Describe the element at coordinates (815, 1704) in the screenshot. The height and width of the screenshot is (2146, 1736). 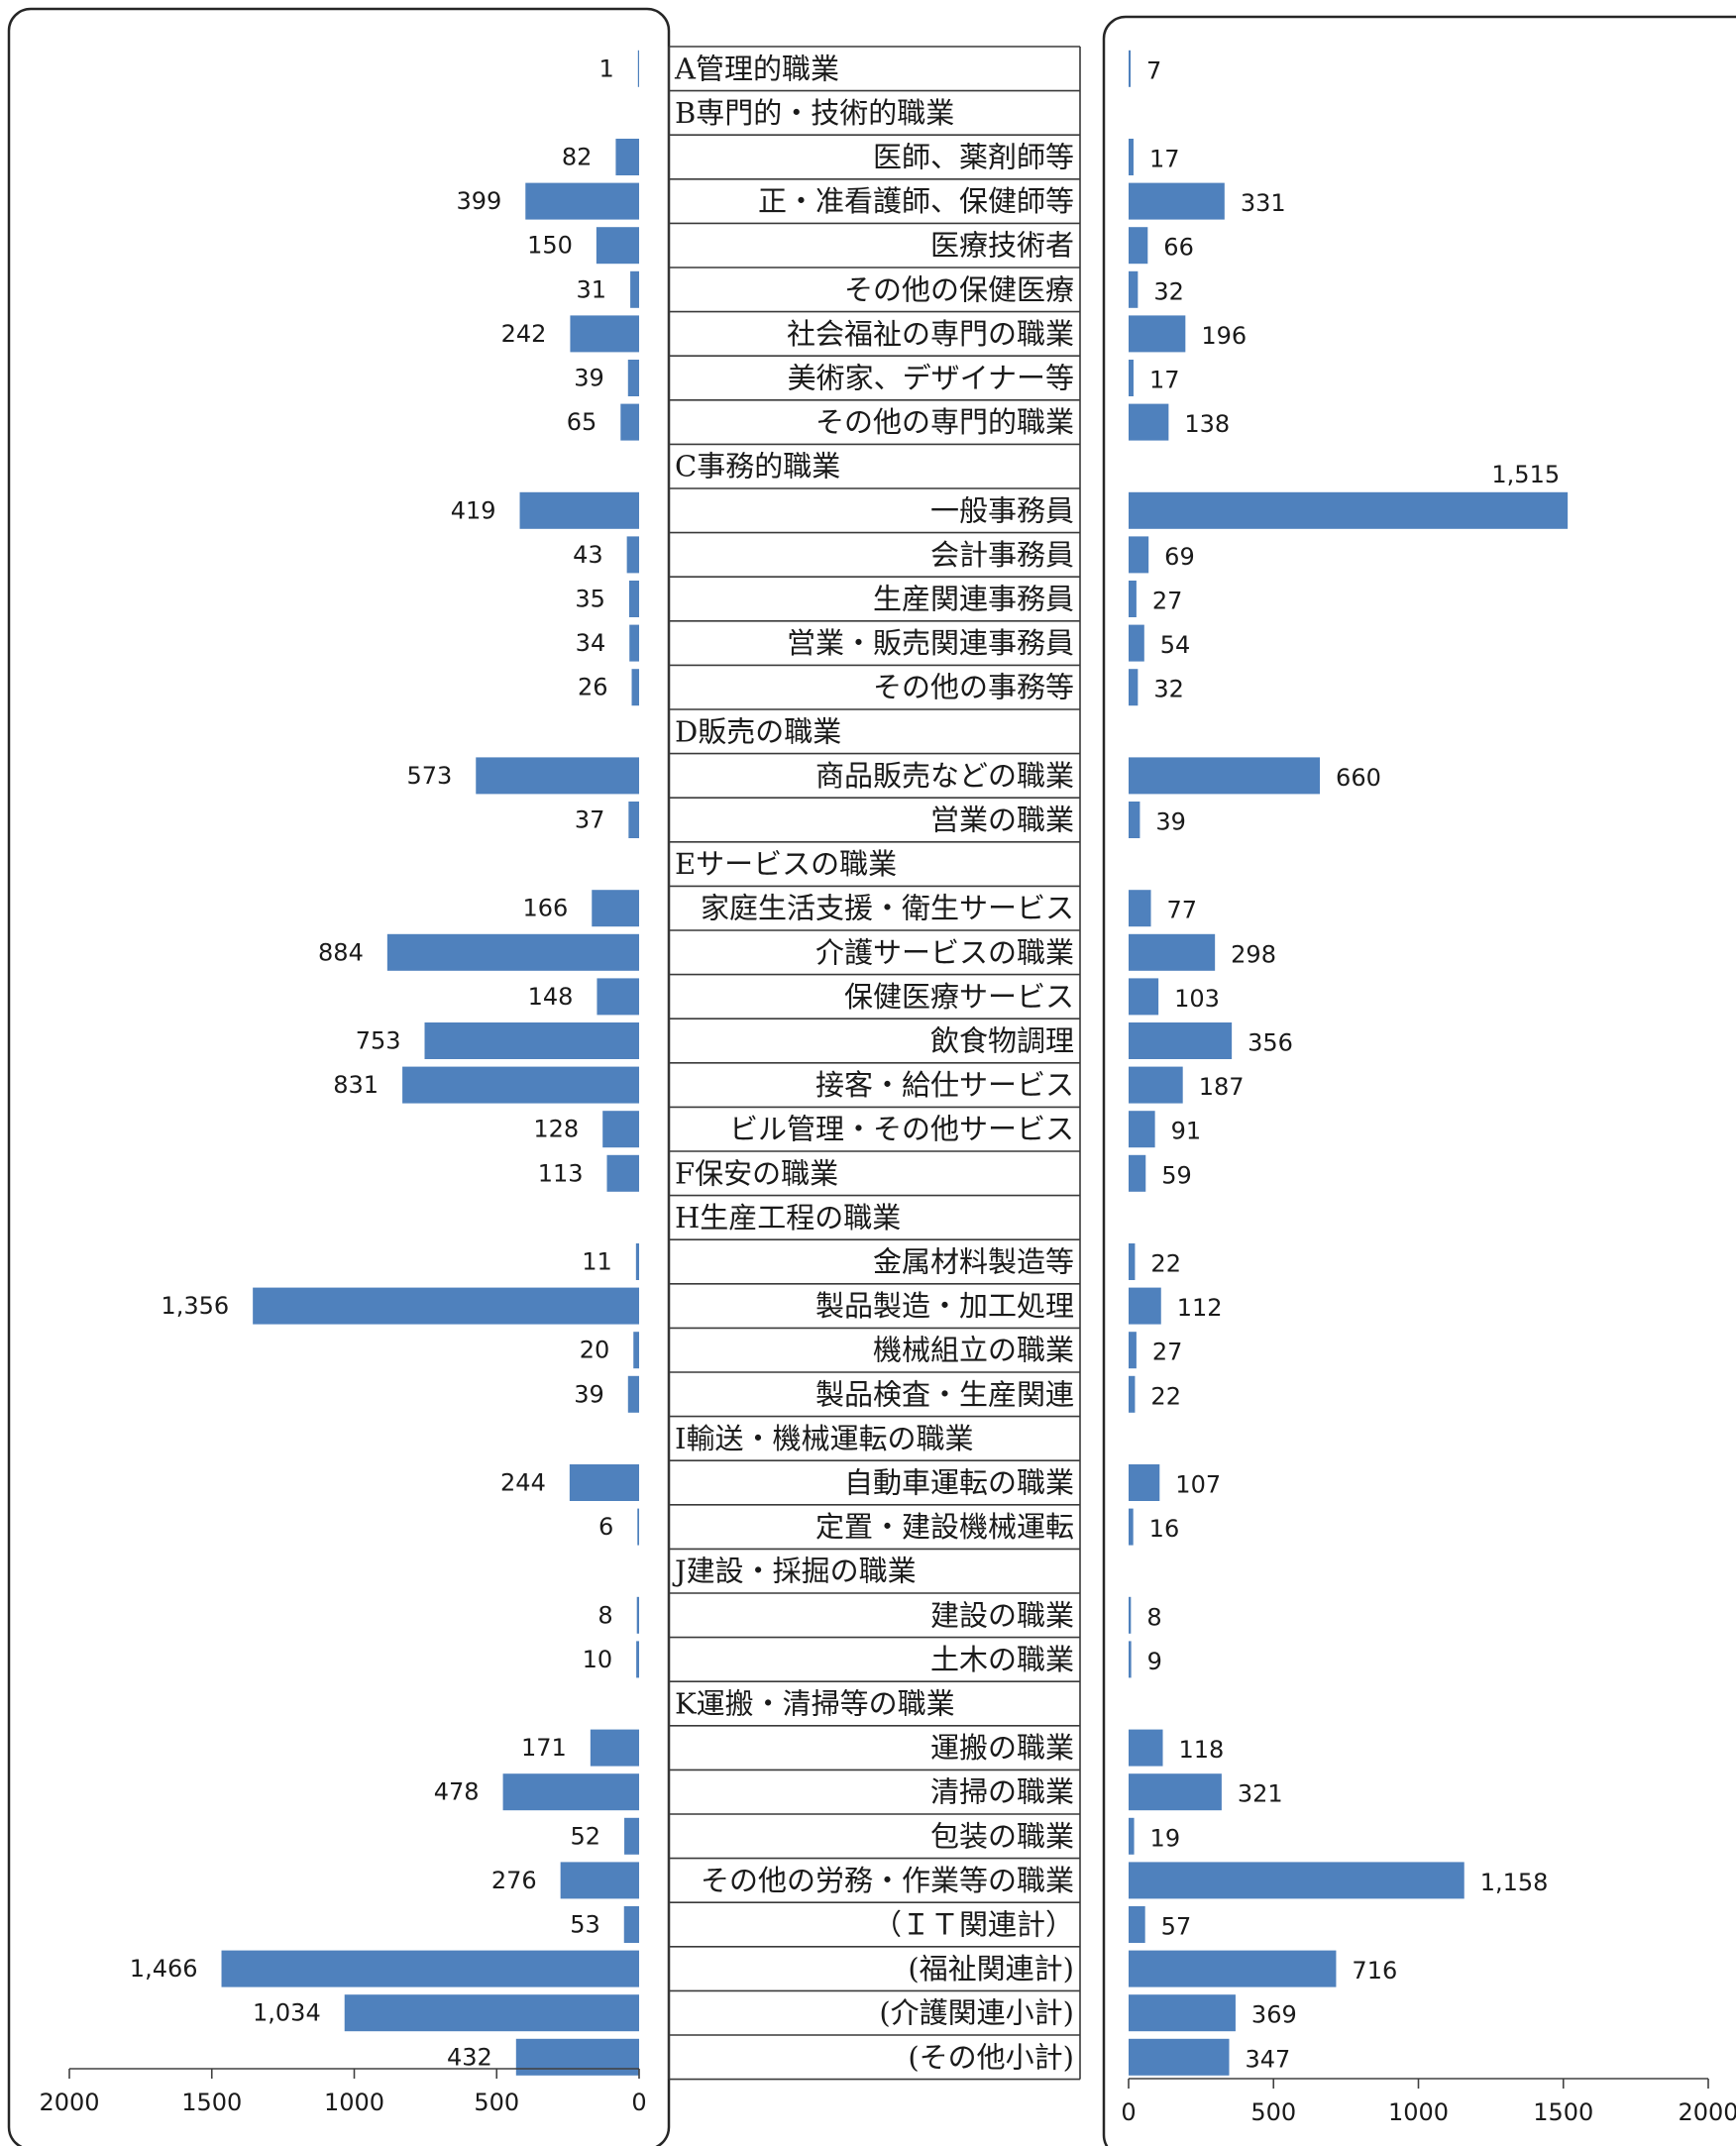
I see `group-header-label: K運搬・清掃等の職業` at that location.